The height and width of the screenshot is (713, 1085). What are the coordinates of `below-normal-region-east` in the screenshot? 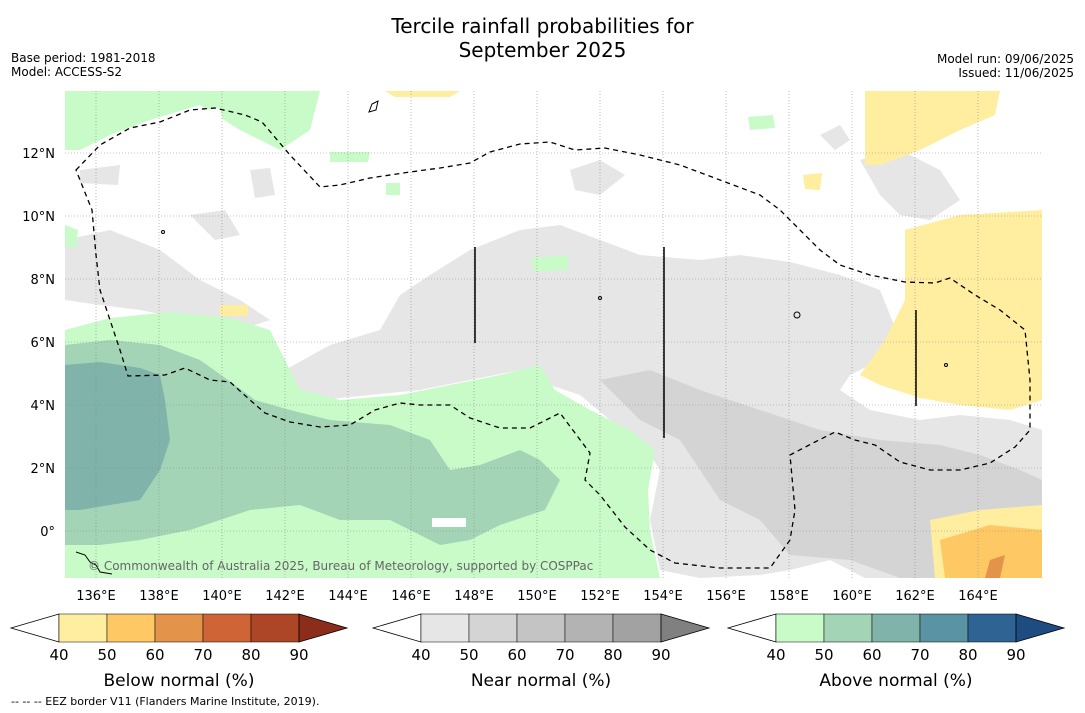 It's located at (951, 310).